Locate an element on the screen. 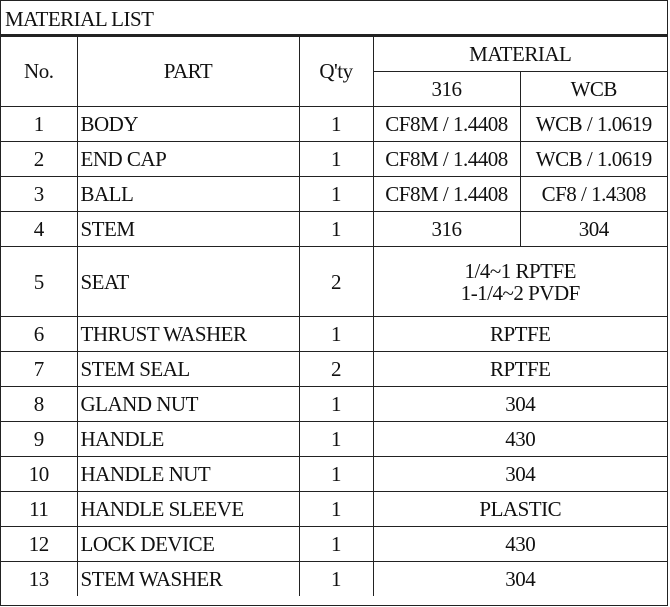 The image size is (670, 607). header-subrow: 316 WCB is located at coordinates (334, 89).